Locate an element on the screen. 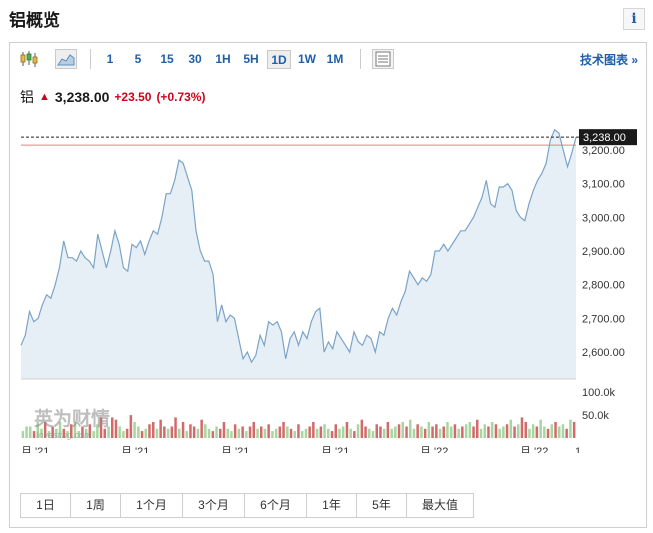 This screenshot has height=533, width=653. y-tick-label: 2,900.00 is located at coordinates (603, 252).